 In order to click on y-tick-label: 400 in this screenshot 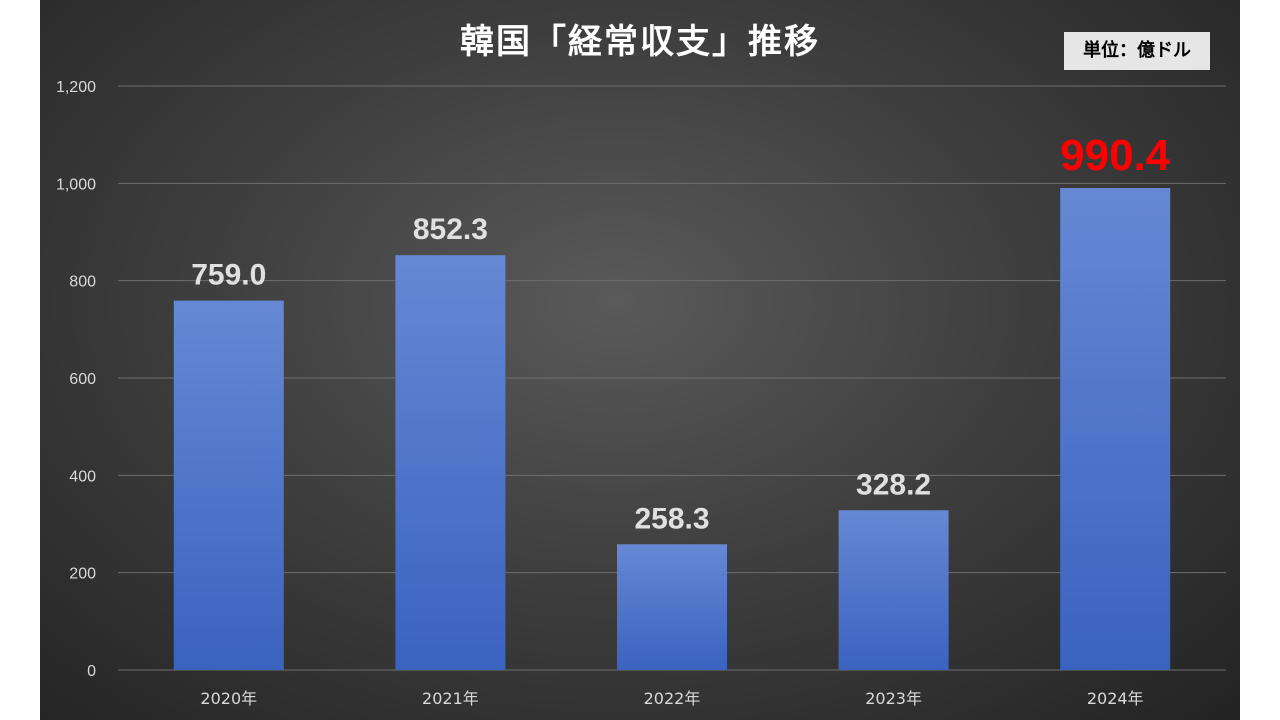, I will do `click(82, 476)`.